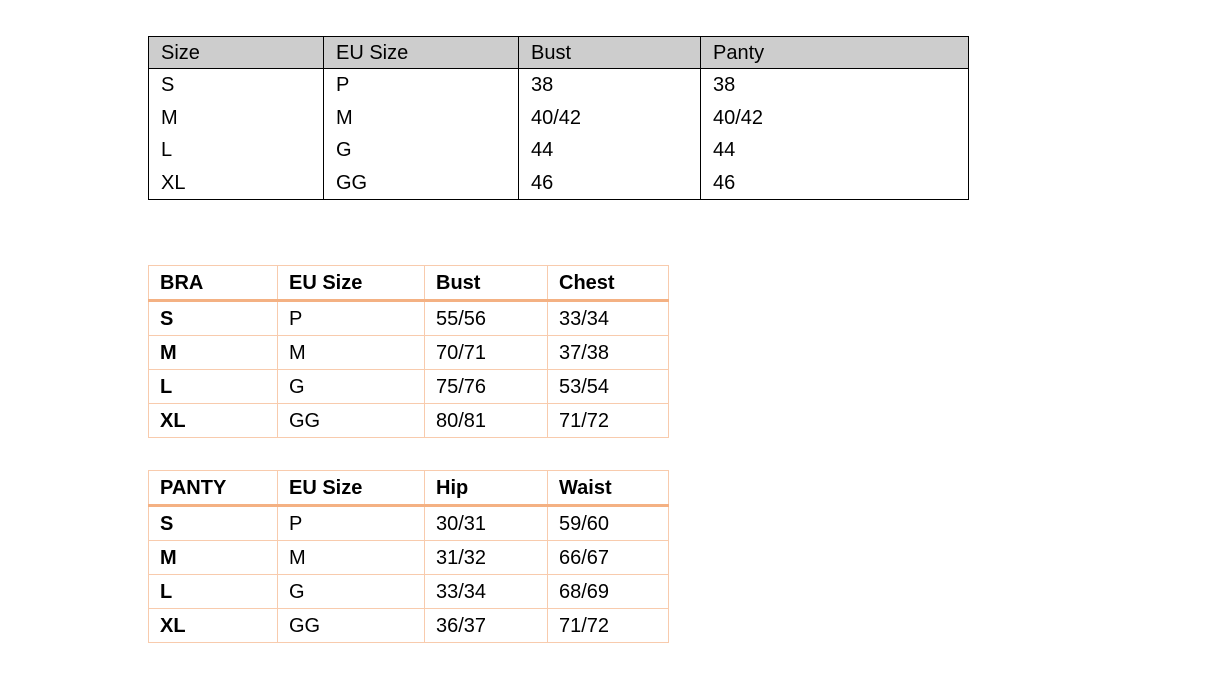  Describe the element at coordinates (834, 52) in the screenshot. I see `column-header-panty: Panty` at that location.